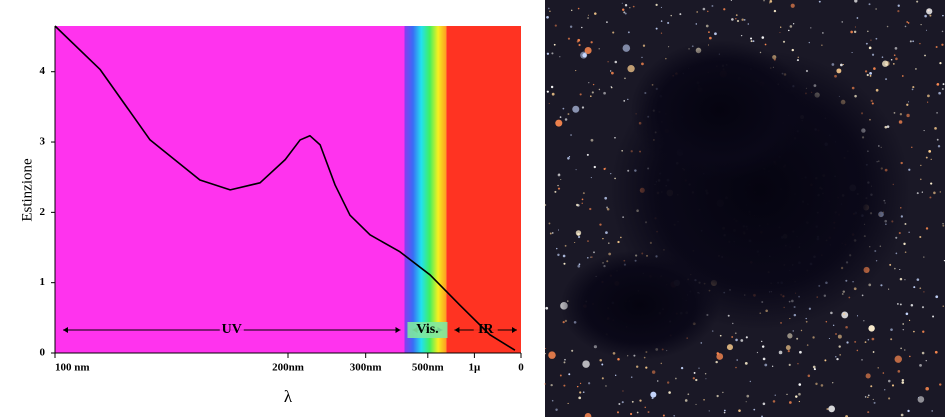  I want to click on range-label: Vis., so click(427, 329).